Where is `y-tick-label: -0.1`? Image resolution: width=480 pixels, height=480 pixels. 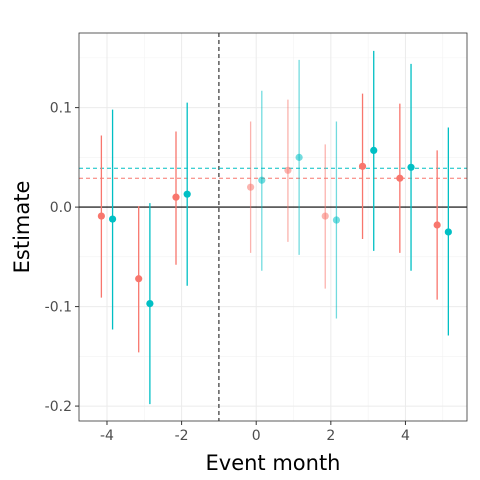 y-tick-label: -0.1 is located at coordinates (58, 308).